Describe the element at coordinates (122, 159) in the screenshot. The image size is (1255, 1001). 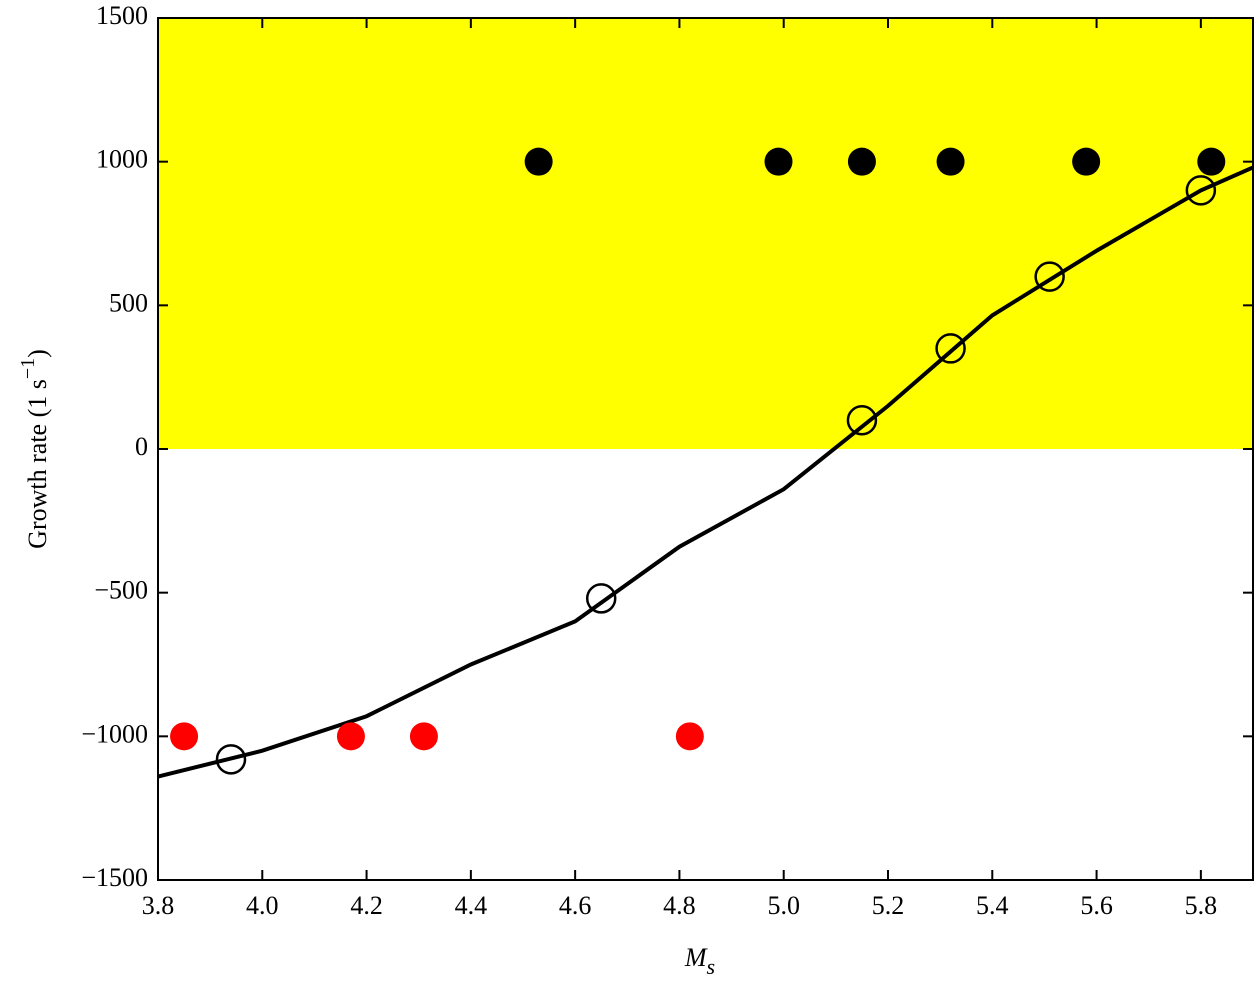
I see `y-tick-label: 1000` at that location.